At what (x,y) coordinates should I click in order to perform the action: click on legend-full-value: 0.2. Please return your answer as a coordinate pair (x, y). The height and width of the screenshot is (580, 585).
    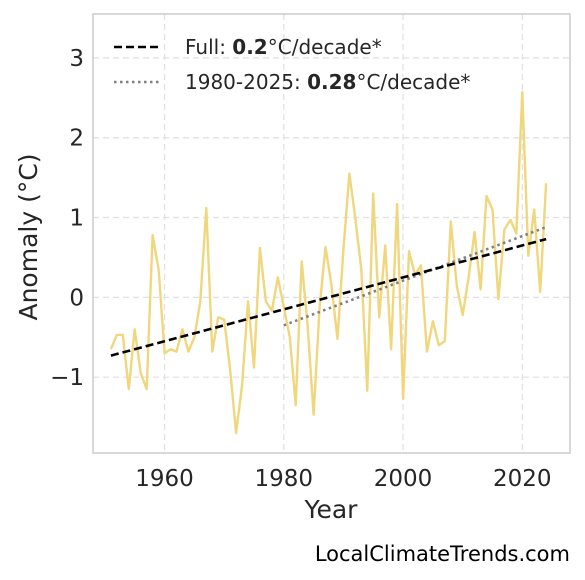
    Looking at the image, I should click on (249, 47).